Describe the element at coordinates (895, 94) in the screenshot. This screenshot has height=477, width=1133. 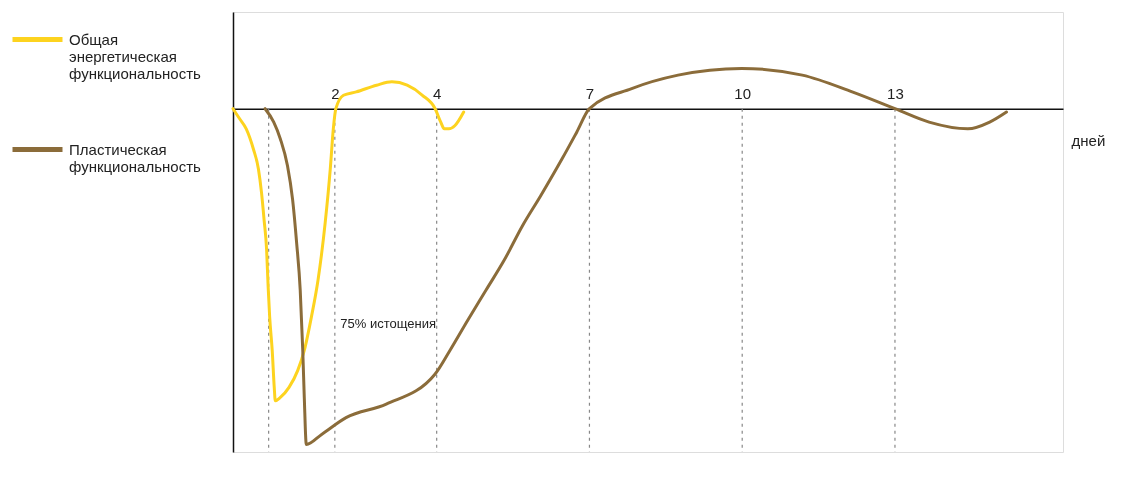
I see `x-tick-label: 13` at that location.